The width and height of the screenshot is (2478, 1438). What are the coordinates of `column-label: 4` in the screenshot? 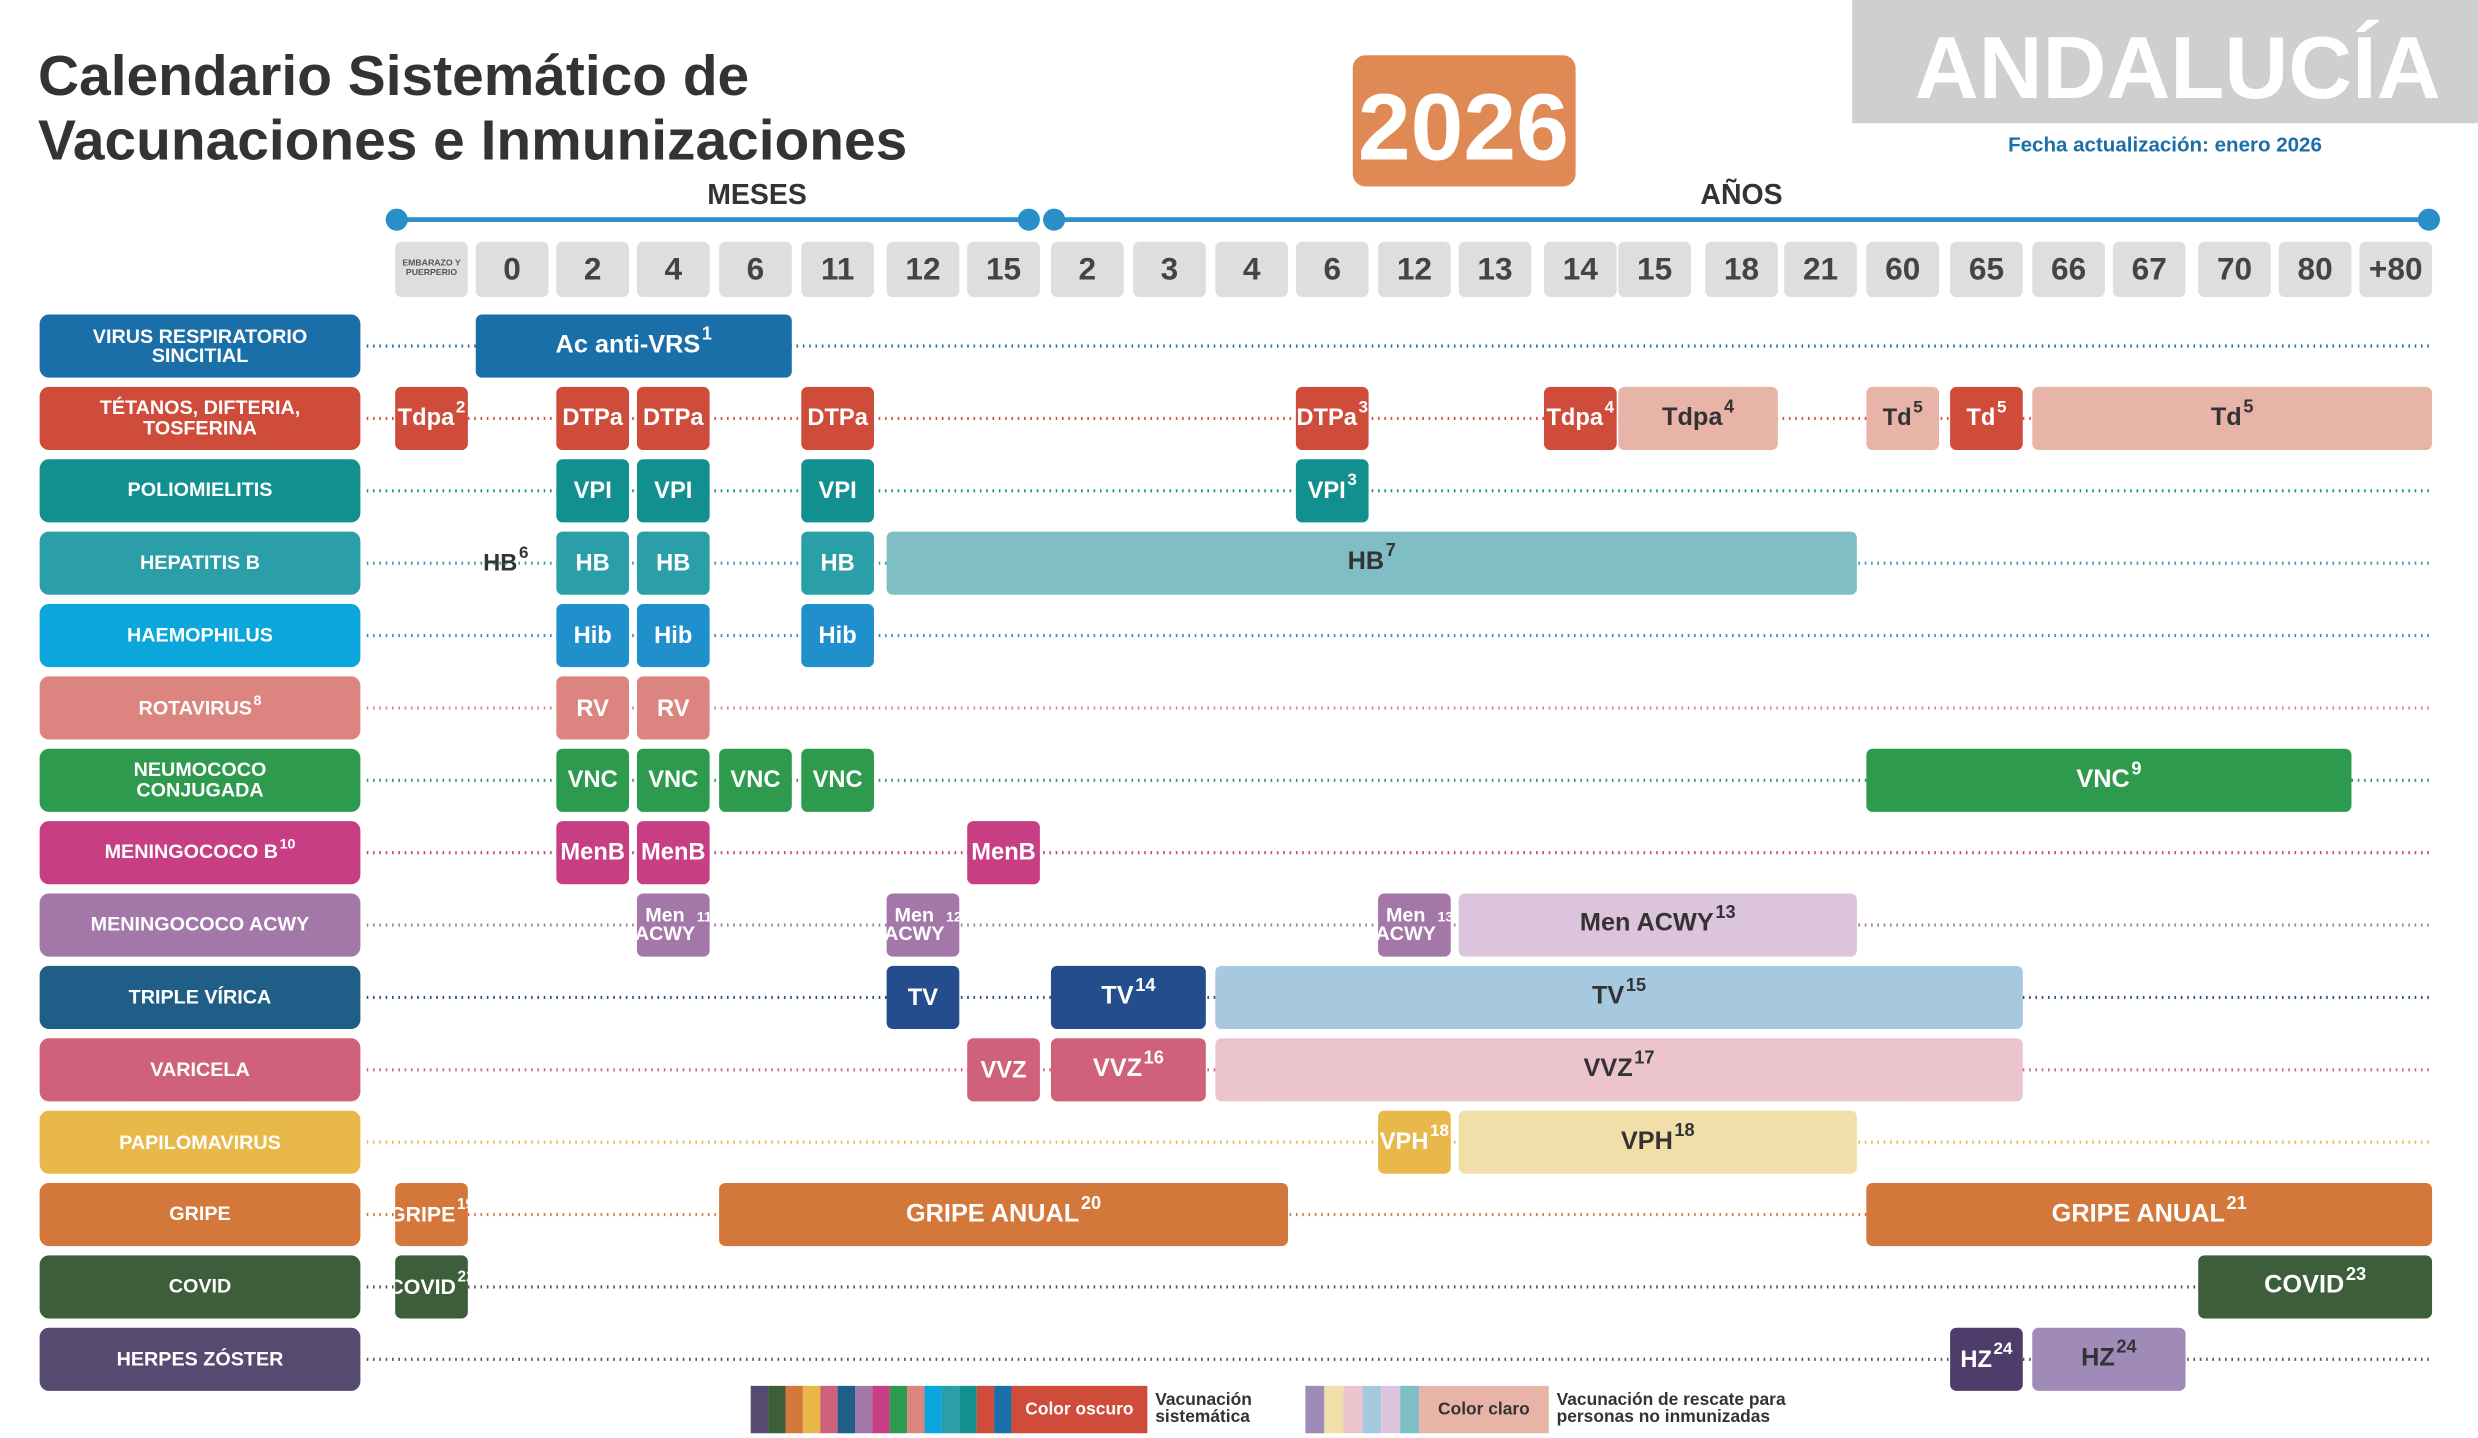 It's located at (673, 269).